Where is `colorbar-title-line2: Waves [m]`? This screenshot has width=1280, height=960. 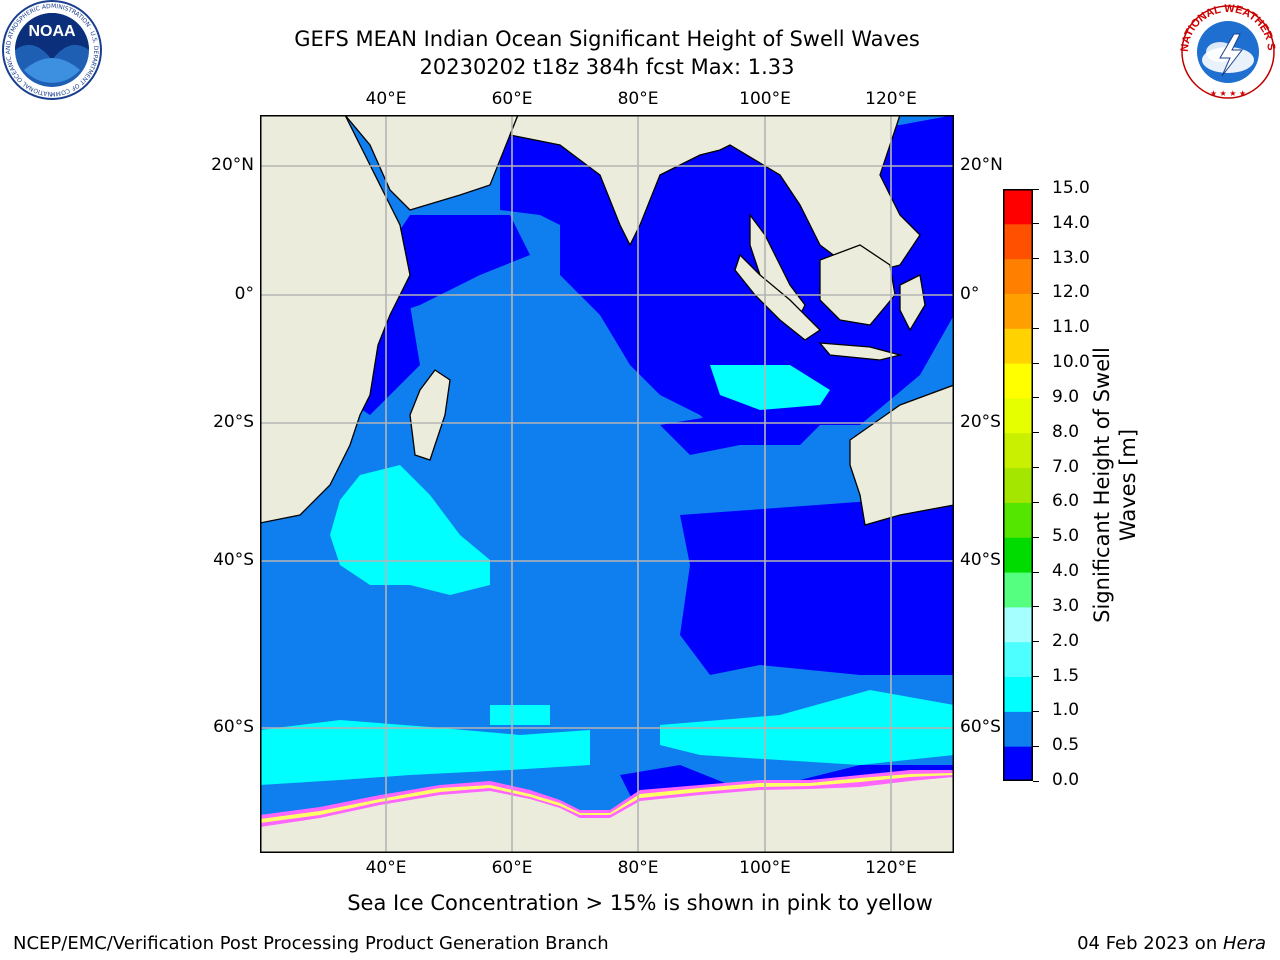 colorbar-title-line2: Waves [m] is located at coordinates (1128, 485).